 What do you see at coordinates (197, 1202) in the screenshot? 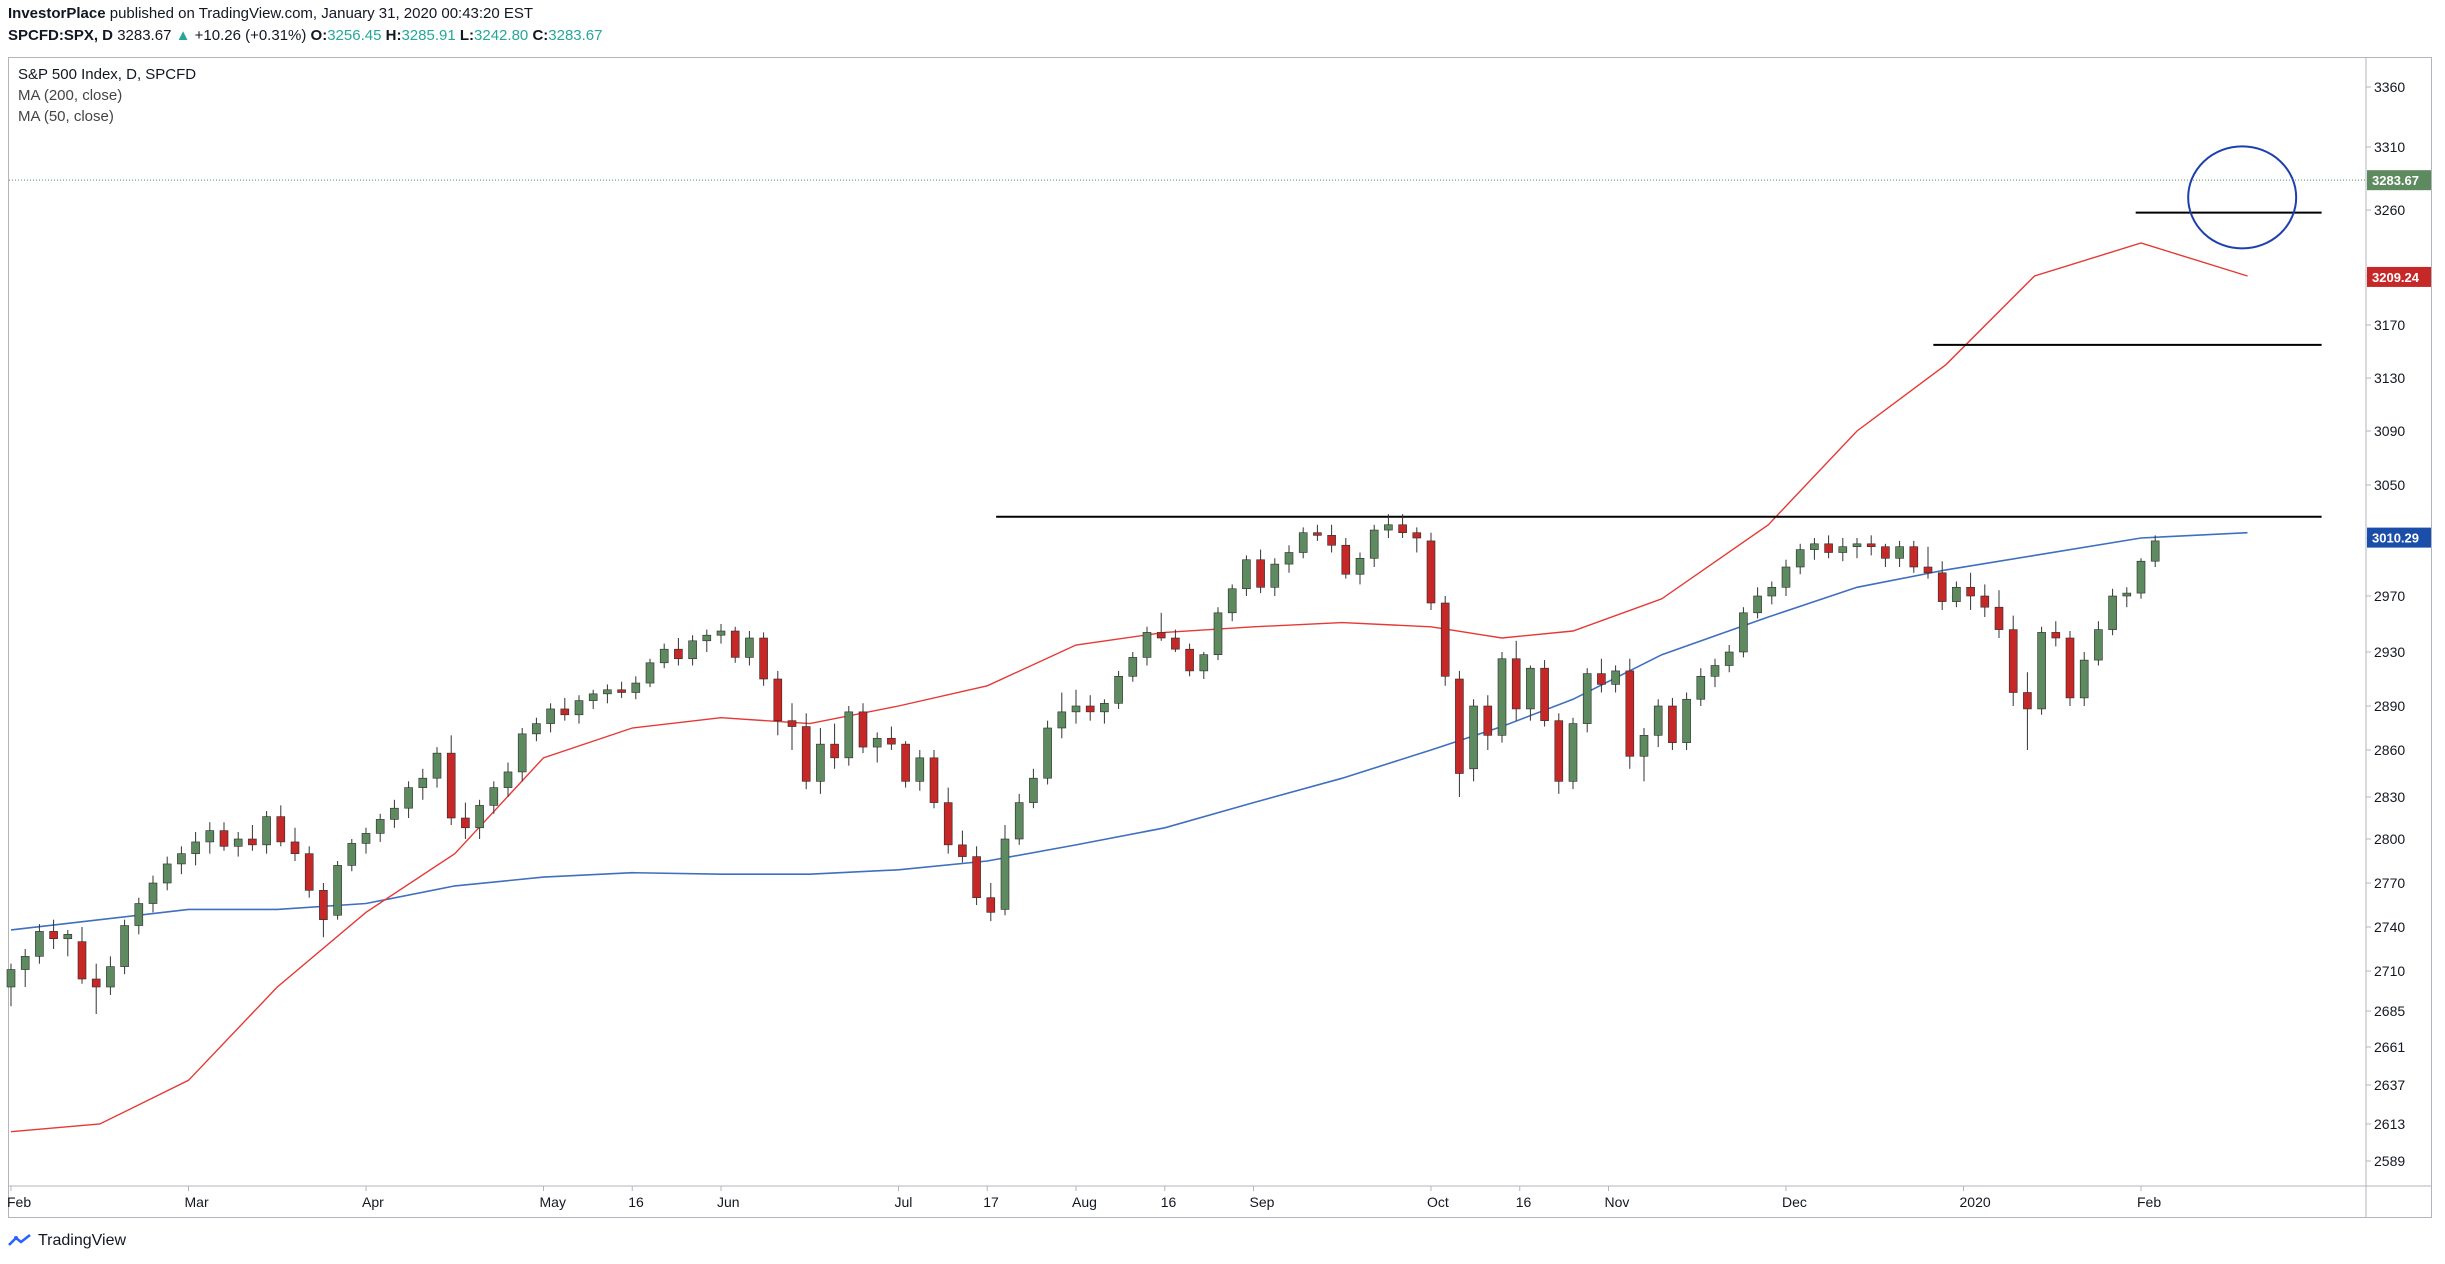
I see `time-tick-label: Mar` at bounding box center [197, 1202].